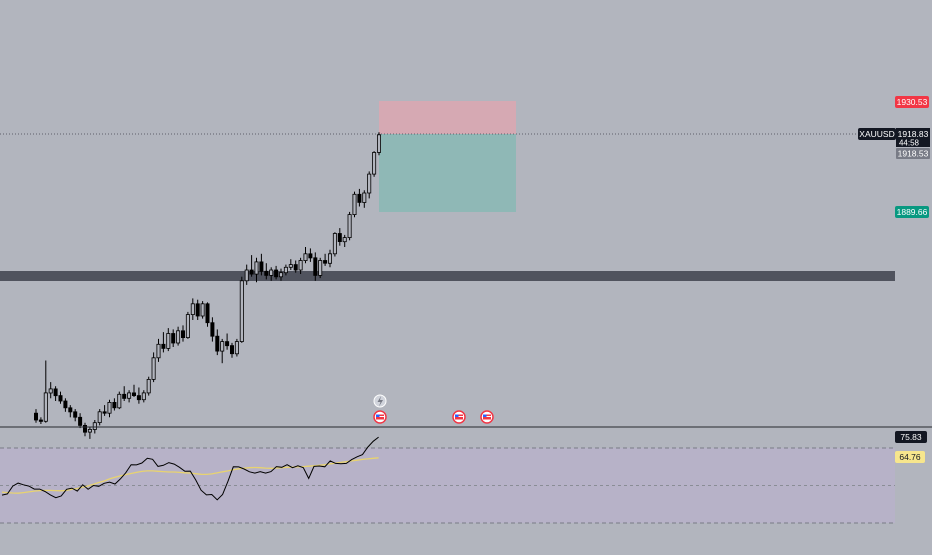 The image size is (932, 555). I want to click on lightning-event-marker, so click(380, 401).